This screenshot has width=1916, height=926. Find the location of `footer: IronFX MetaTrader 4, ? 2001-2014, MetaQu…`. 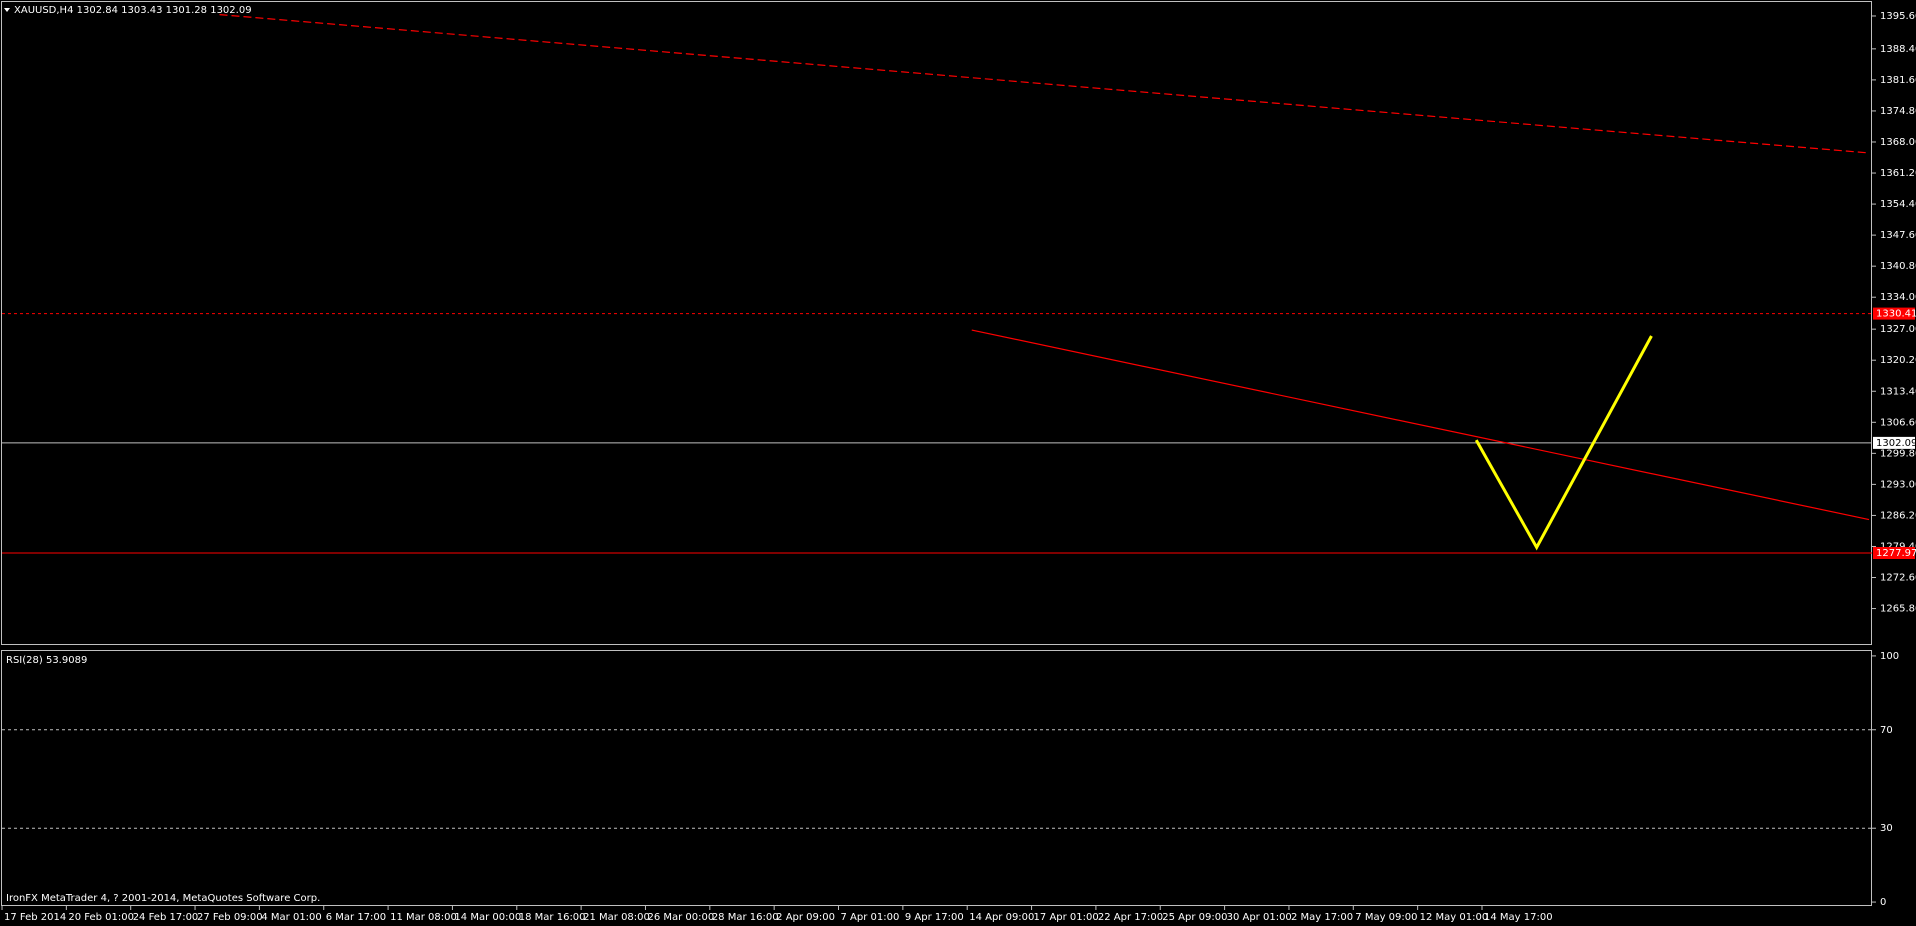

footer: IronFX MetaTrader 4, ? 2001-2014, MetaQu… is located at coordinates (163, 898).